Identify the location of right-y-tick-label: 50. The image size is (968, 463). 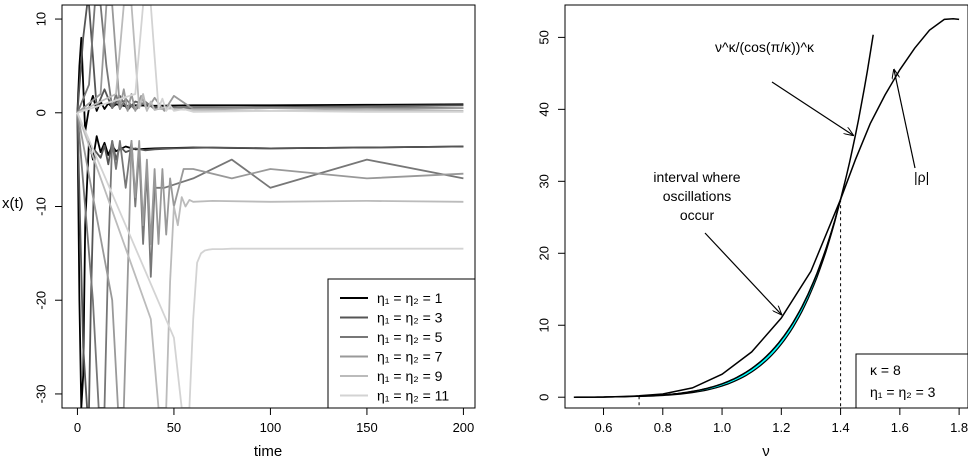
(543, 37).